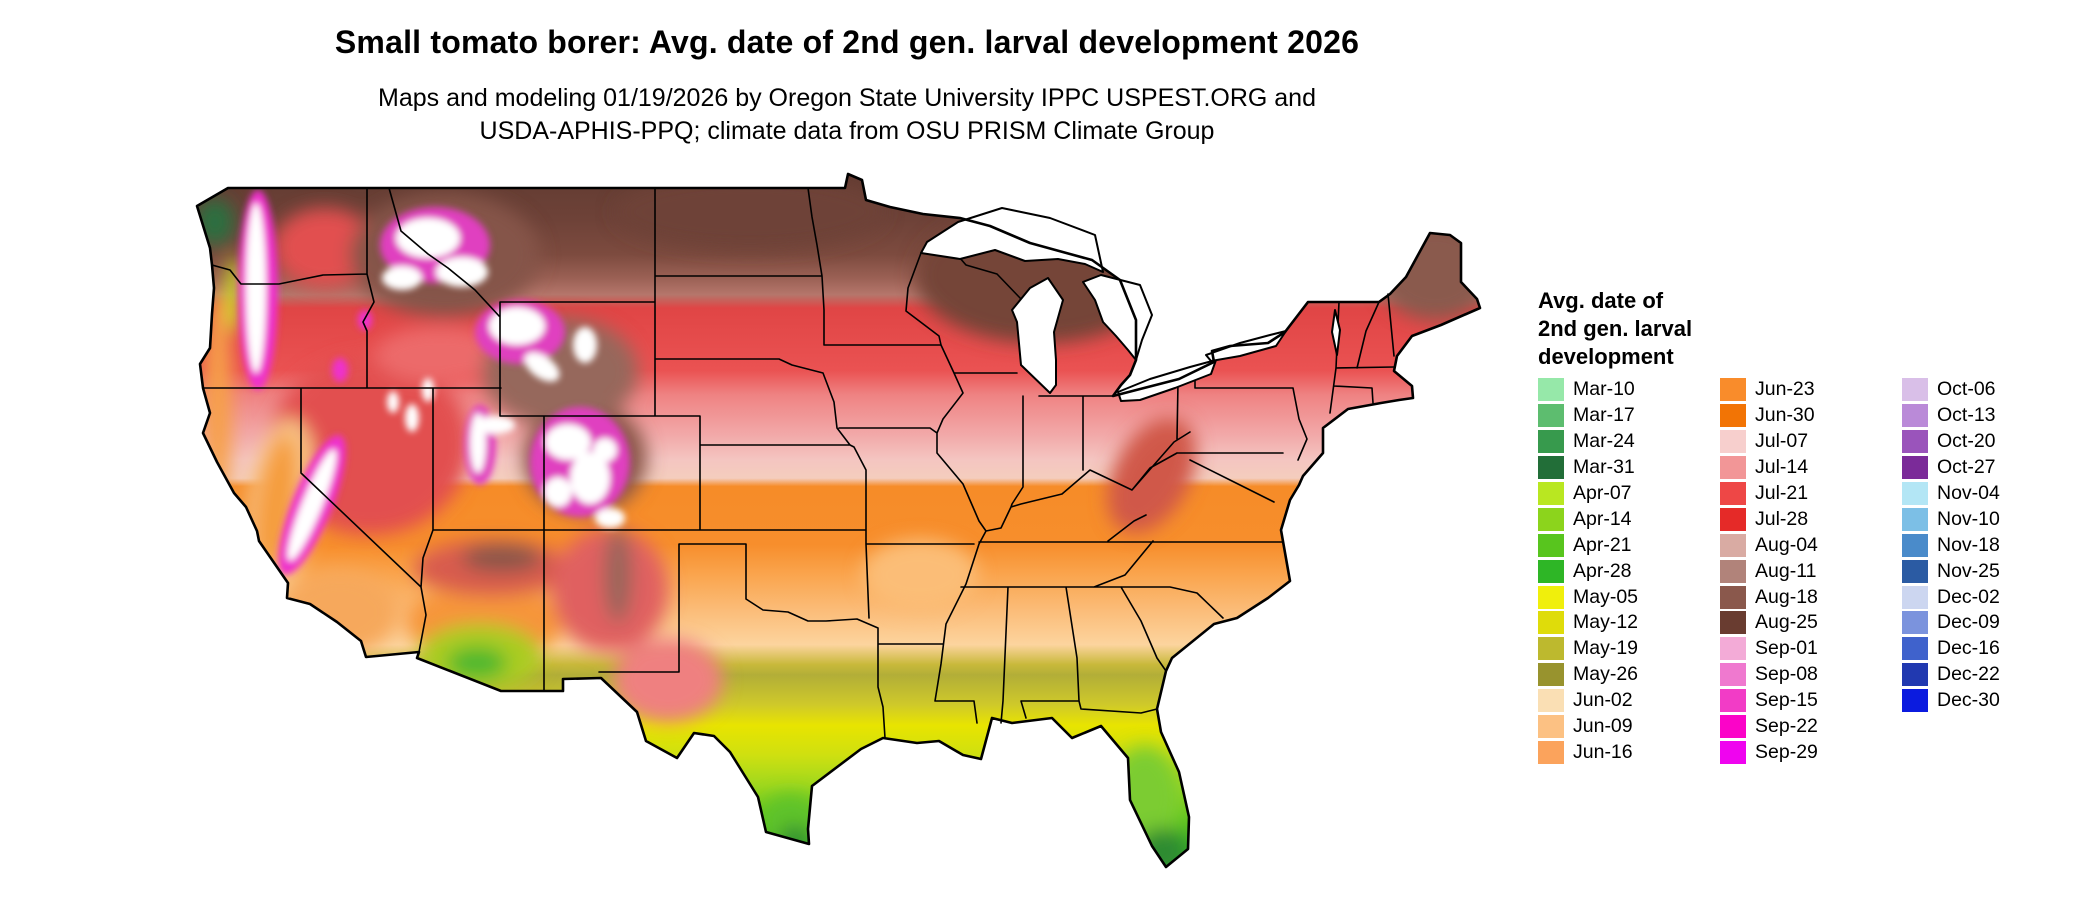 Image resolution: width=2100 pixels, height=905 pixels. What do you see at coordinates (1782, 493) in the screenshot?
I see `legend-label: Jul-21` at bounding box center [1782, 493].